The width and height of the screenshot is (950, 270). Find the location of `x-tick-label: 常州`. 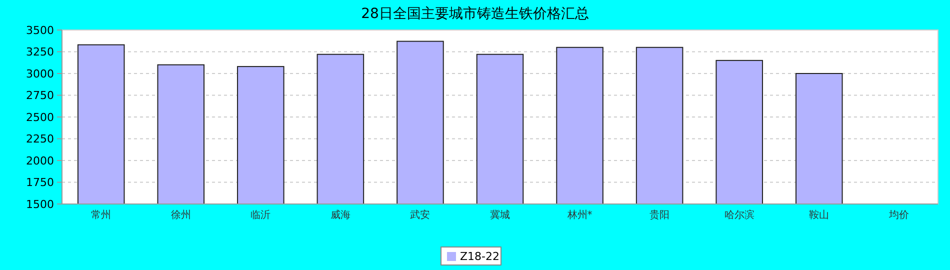

x-tick-label: 常州 is located at coordinates (101, 215).